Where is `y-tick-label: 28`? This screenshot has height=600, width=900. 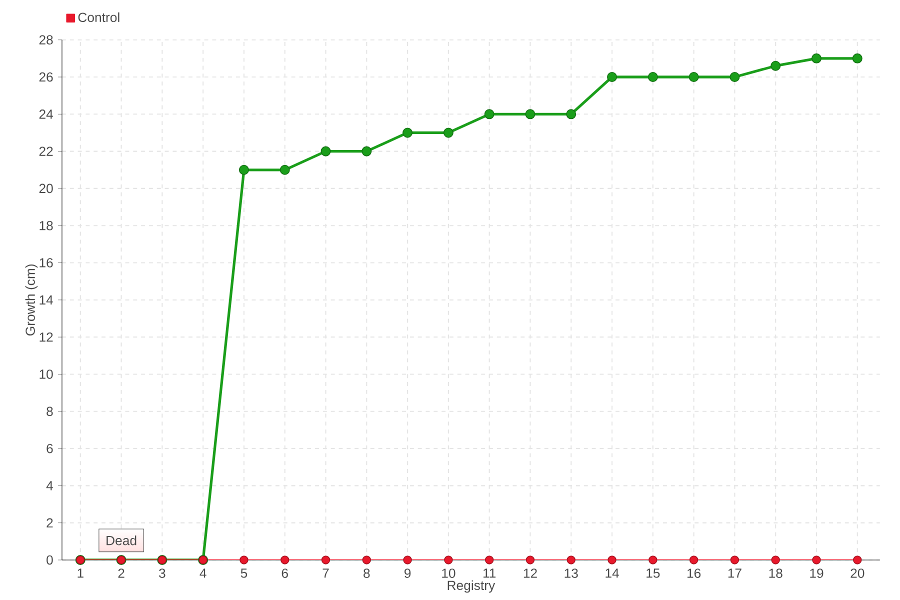 y-tick-label: 28 is located at coordinates (46, 40).